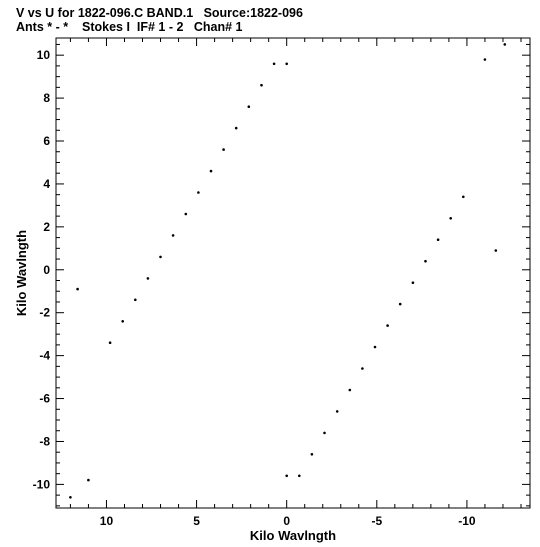 This screenshot has width=540, height=547. Describe the element at coordinates (46, 227) in the screenshot. I see `y-tick-label: 2` at that location.